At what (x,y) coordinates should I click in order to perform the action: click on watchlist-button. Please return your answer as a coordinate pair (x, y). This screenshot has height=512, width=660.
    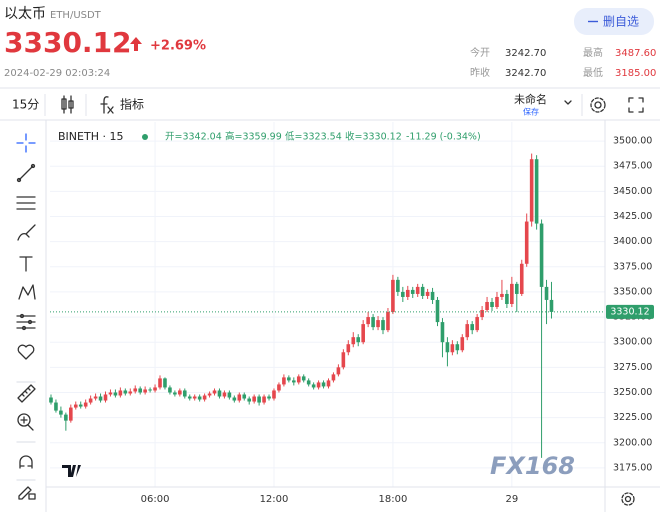
    Looking at the image, I should click on (614, 21).